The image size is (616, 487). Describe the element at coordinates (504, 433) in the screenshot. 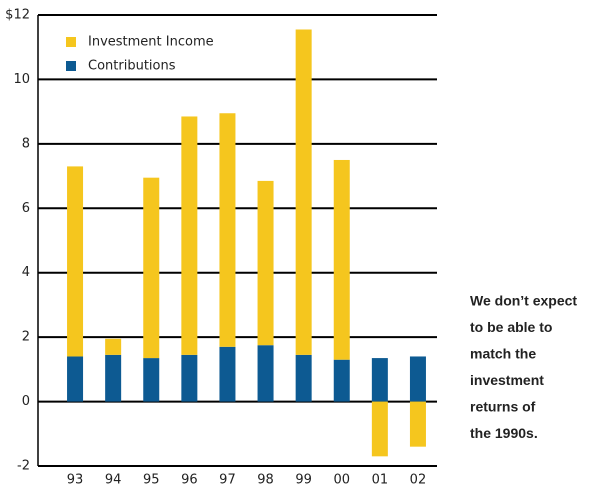

I see `annotation: the 1990s.` at that location.